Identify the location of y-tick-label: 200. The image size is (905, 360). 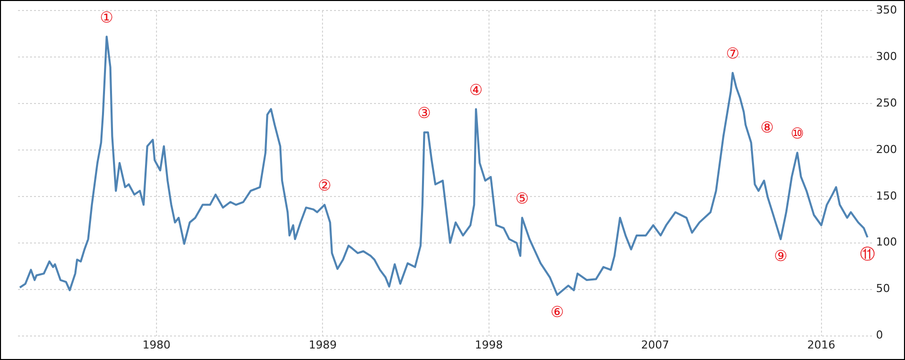
(887, 149).